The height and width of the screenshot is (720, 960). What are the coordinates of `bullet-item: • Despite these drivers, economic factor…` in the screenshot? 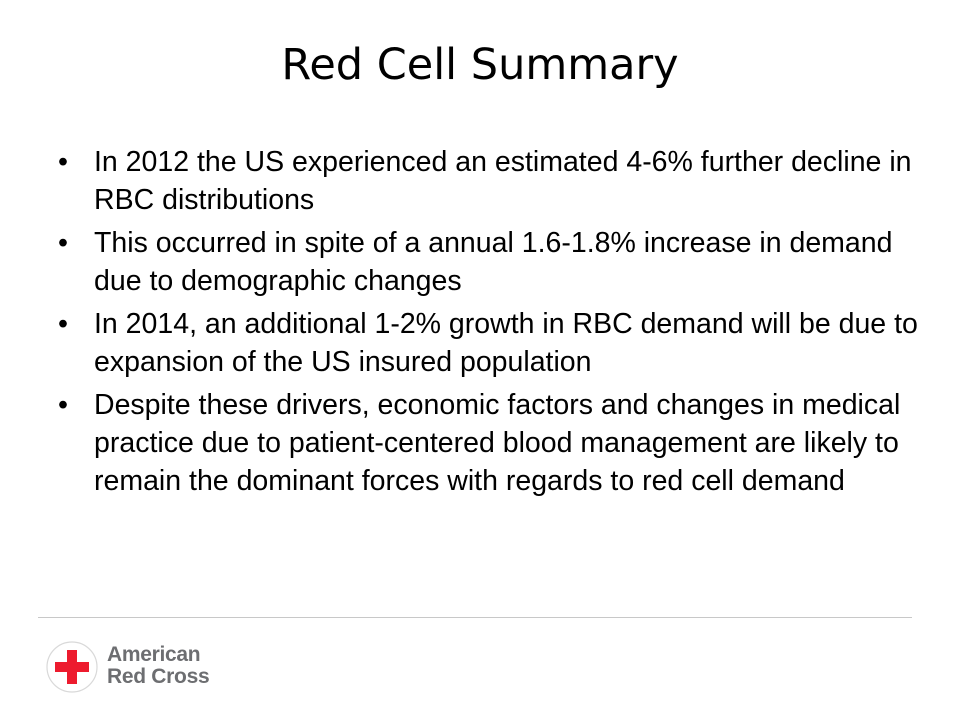 It's located at (493, 443).